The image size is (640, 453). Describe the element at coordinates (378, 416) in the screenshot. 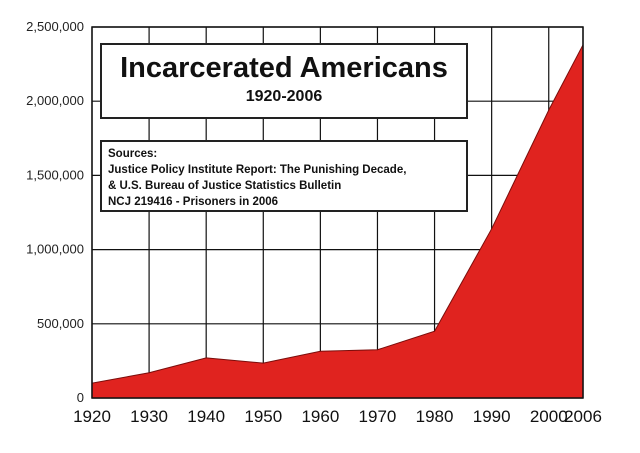

I see `x-tick-label: 1970` at that location.